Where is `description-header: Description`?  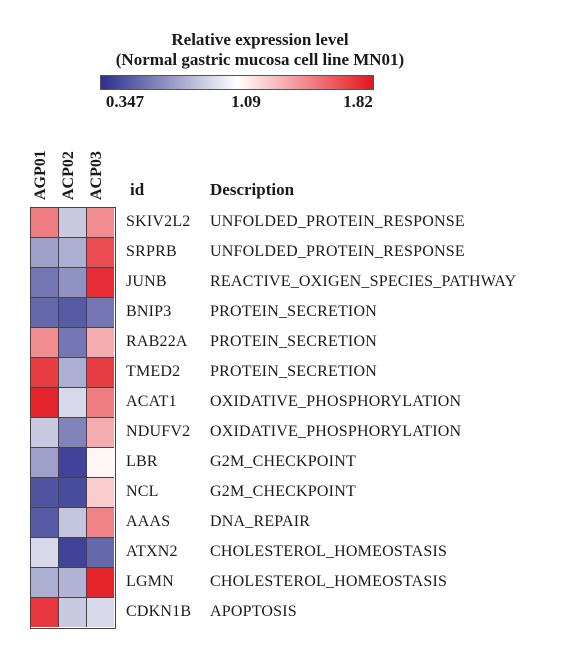 description-header: Description is located at coordinates (252, 189).